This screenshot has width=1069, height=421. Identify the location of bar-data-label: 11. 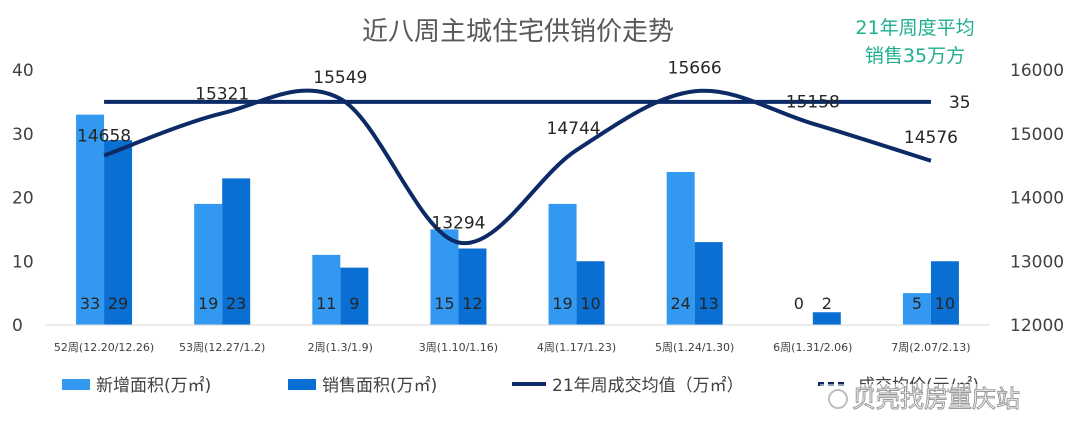
(326, 303).